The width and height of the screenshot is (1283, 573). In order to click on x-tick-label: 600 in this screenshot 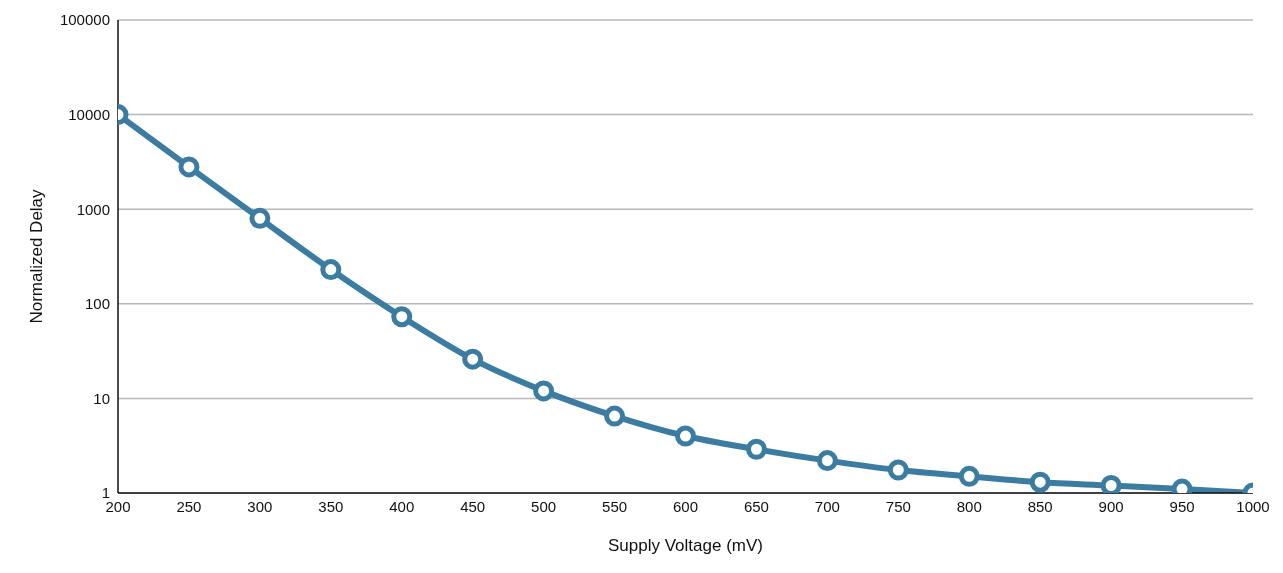, I will do `click(685, 506)`.